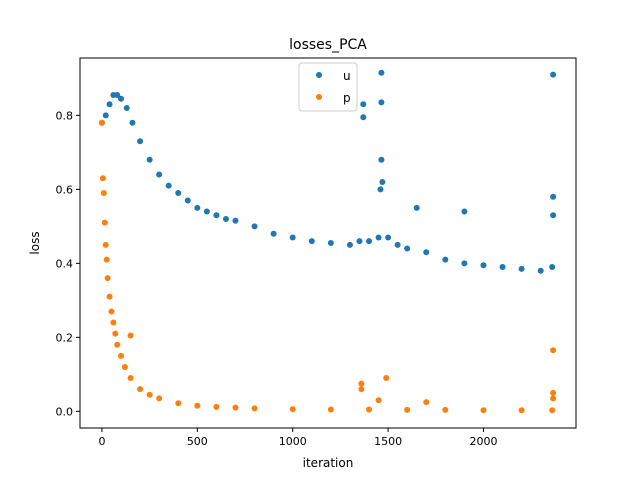 This screenshot has height=480, width=640. I want to click on x-axis-ticks: 0 500 1000 1500 2000, so click(297, 438).